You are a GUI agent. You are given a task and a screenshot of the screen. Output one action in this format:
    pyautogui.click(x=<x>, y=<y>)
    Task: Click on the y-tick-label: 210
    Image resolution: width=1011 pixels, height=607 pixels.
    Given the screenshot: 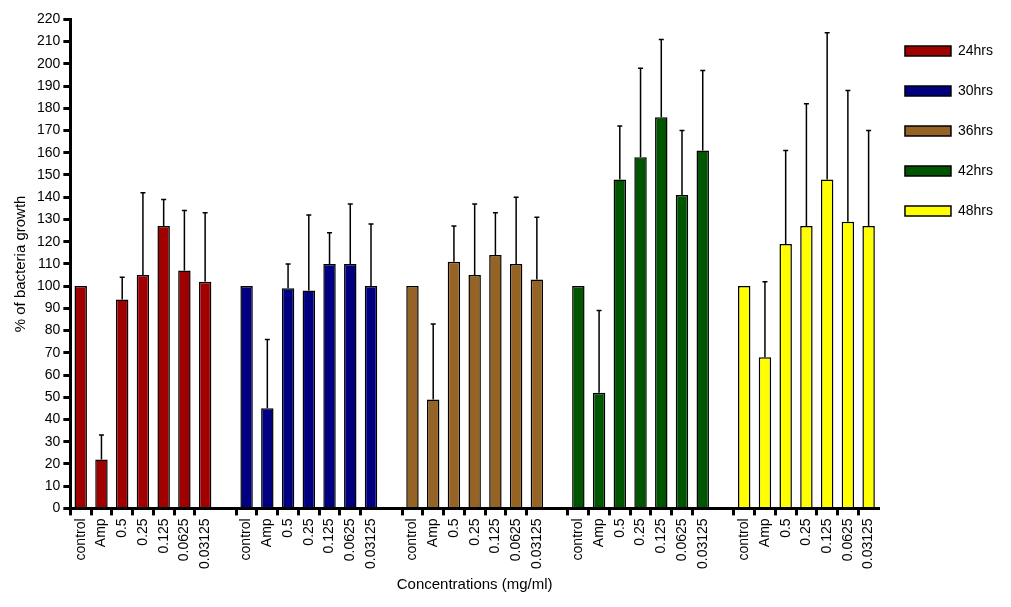 What is the action you would take?
    pyautogui.click(x=49, y=40)
    